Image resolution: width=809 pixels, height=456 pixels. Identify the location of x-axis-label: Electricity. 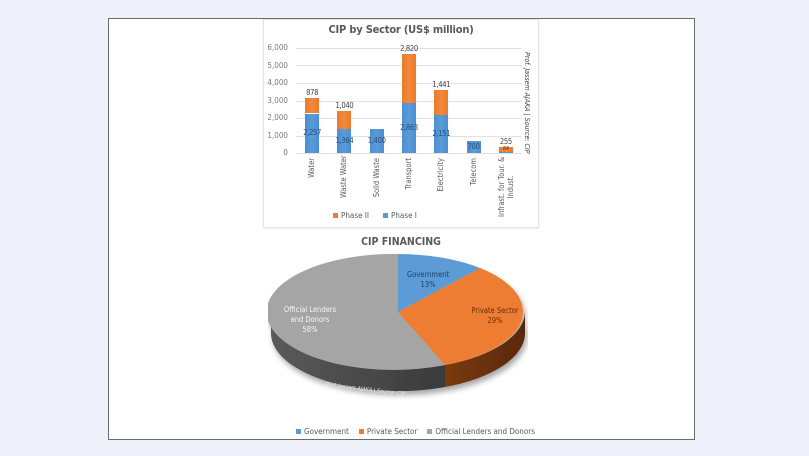
(441, 175).